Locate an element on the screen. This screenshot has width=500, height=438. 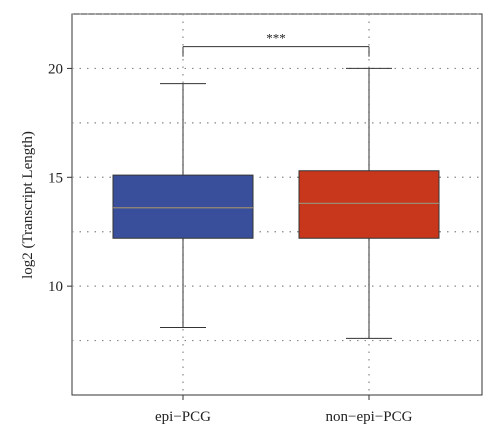
y-axis-ticks: 10 15 20 is located at coordinates (60, 178).